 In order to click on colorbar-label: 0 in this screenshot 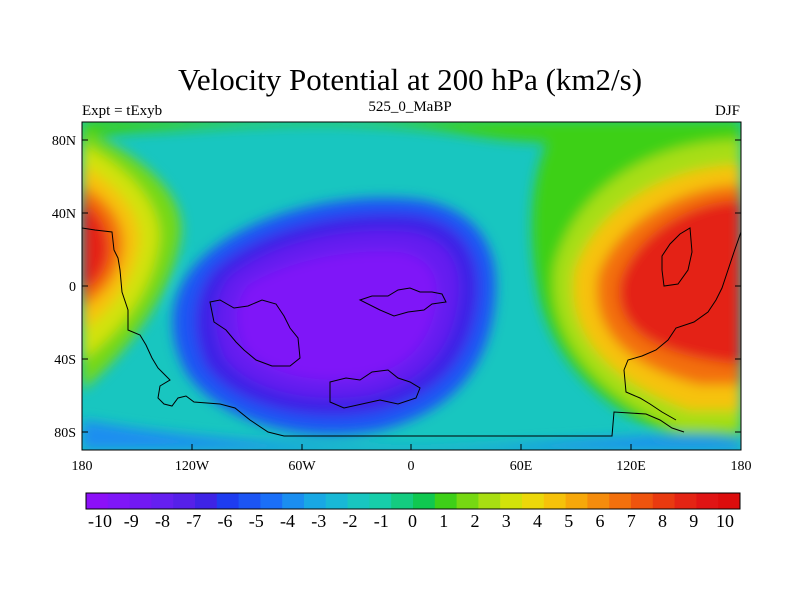, I will do `click(412, 521)`.